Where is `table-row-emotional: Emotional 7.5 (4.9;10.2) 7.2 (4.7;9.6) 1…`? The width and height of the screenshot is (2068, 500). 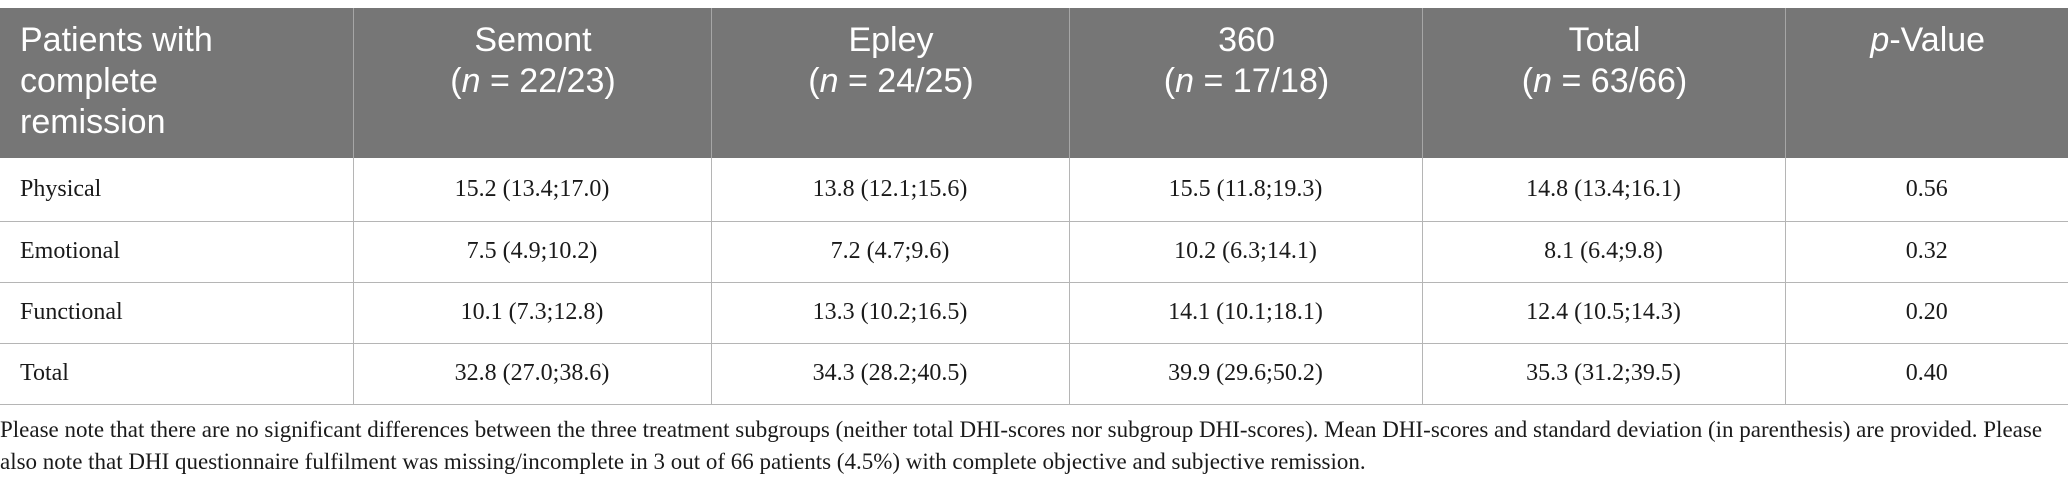
table-row-emotional: Emotional 7.5 (4.9;10.2) 7.2 (4.7;9.6) 1… is located at coordinates (1034, 252).